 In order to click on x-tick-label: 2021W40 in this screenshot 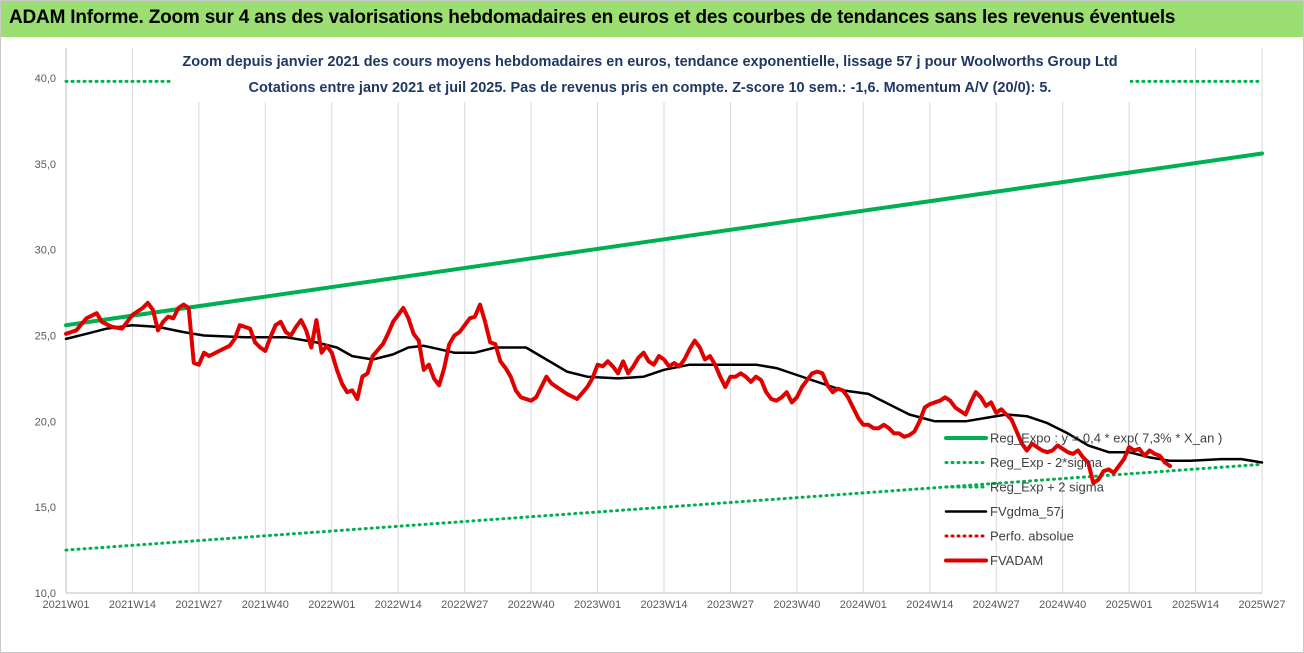, I will do `click(265, 605)`.